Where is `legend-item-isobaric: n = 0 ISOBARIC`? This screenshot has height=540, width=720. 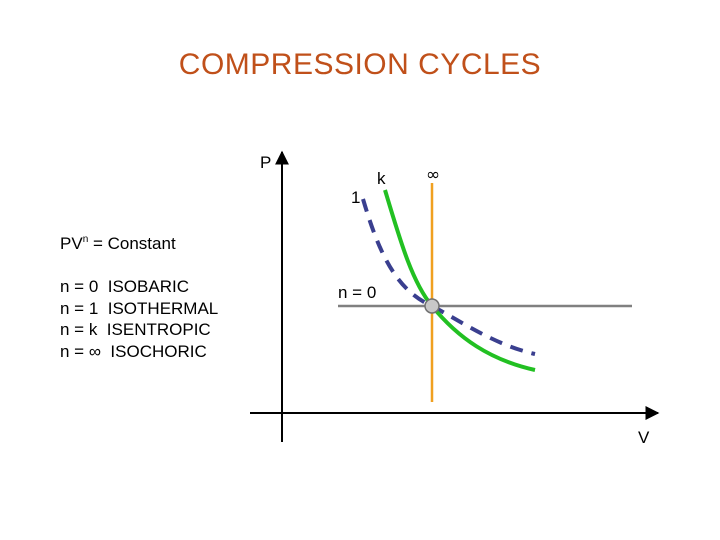 legend-item-isobaric: n = 0 ISOBARIC is located at coordinates (124, 286).